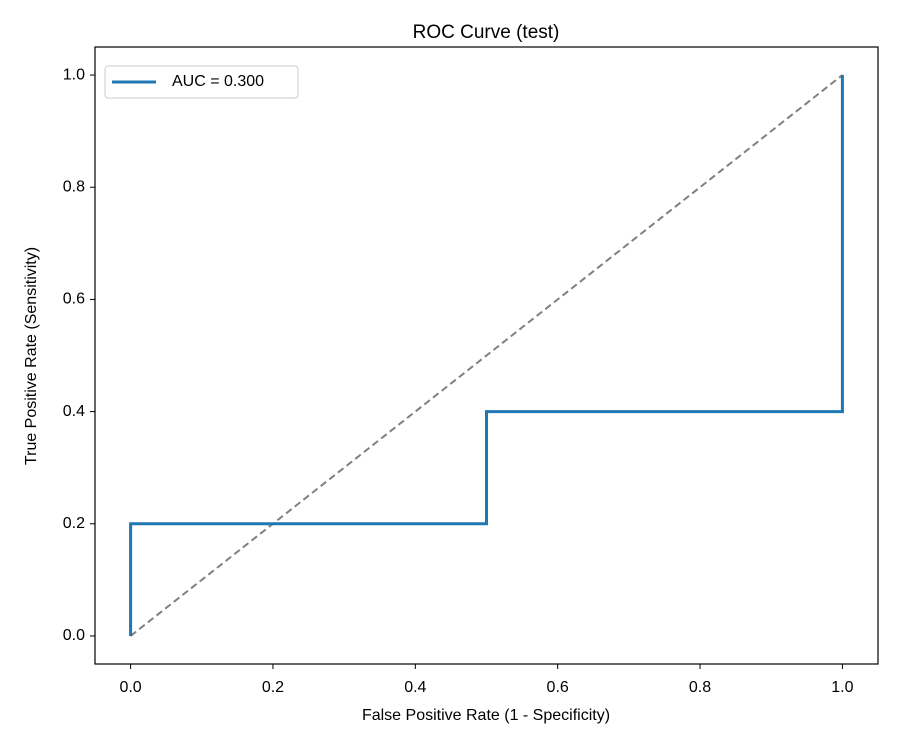  Describe the element at coordinates (74, 635) in the screenshot. I see `y-tick-label: 0.0` at that location.